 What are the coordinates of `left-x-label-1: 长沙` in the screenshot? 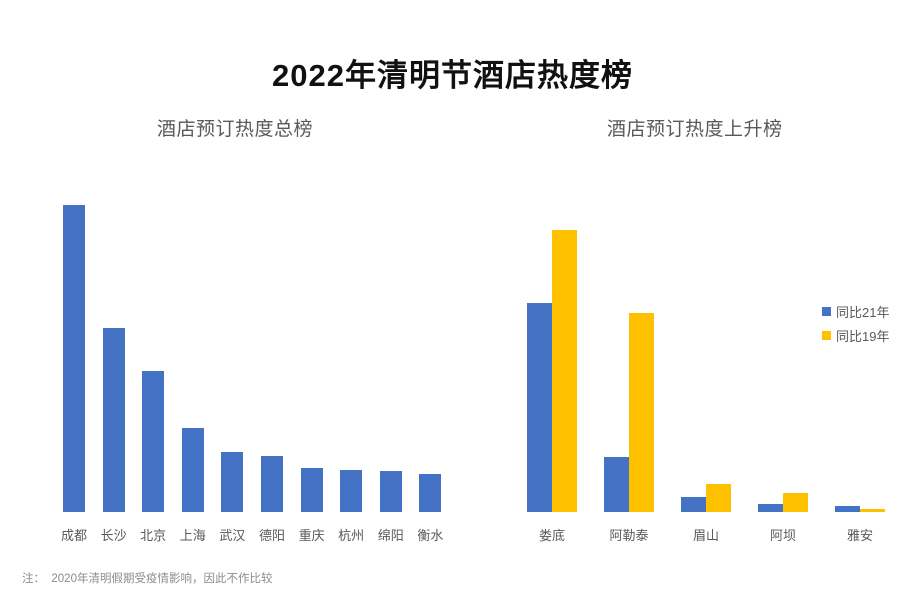 It's located at (113, 535).